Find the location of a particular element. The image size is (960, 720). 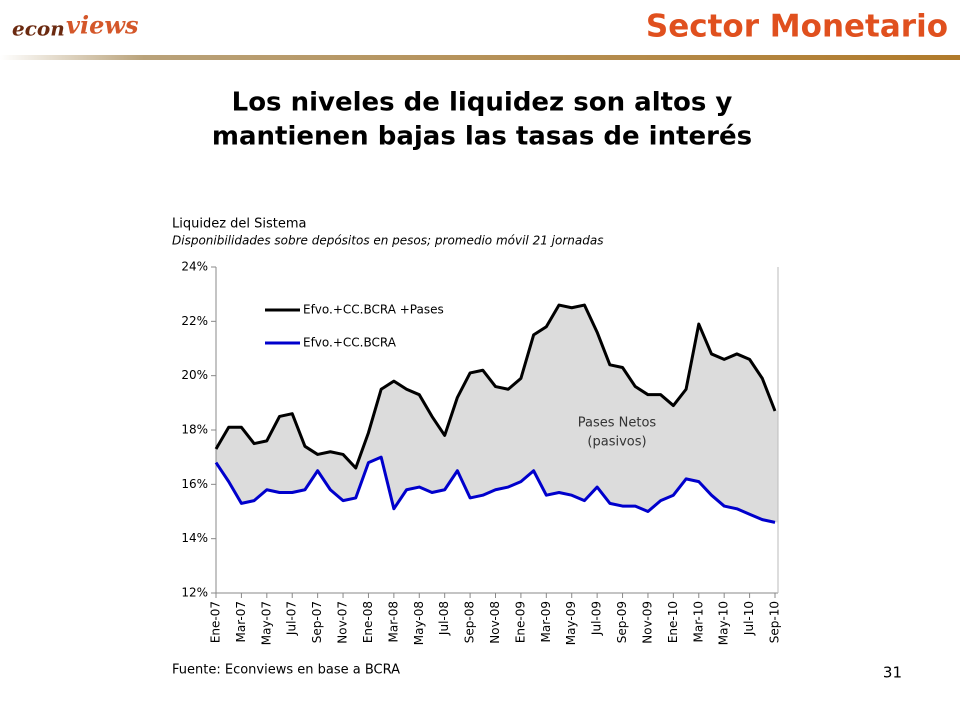

annotation: Pases Netos is located at coordinates (617, 423).